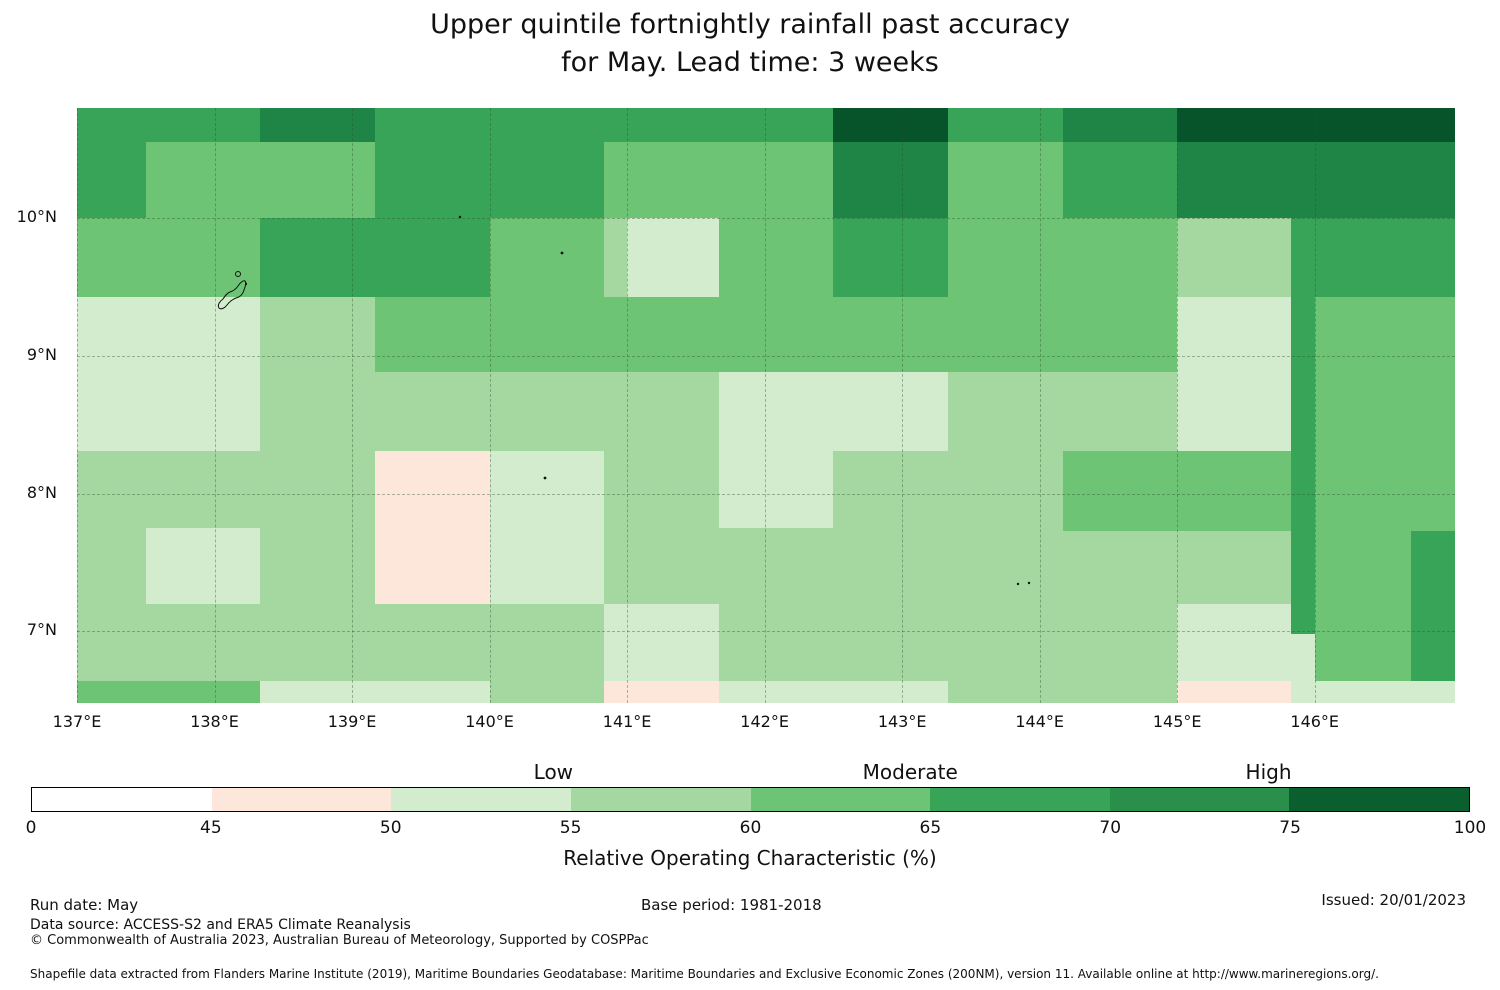 This screenshot has width=1500, height=990. I want to click on y-tick-label: 9°N, so click(41, 354).